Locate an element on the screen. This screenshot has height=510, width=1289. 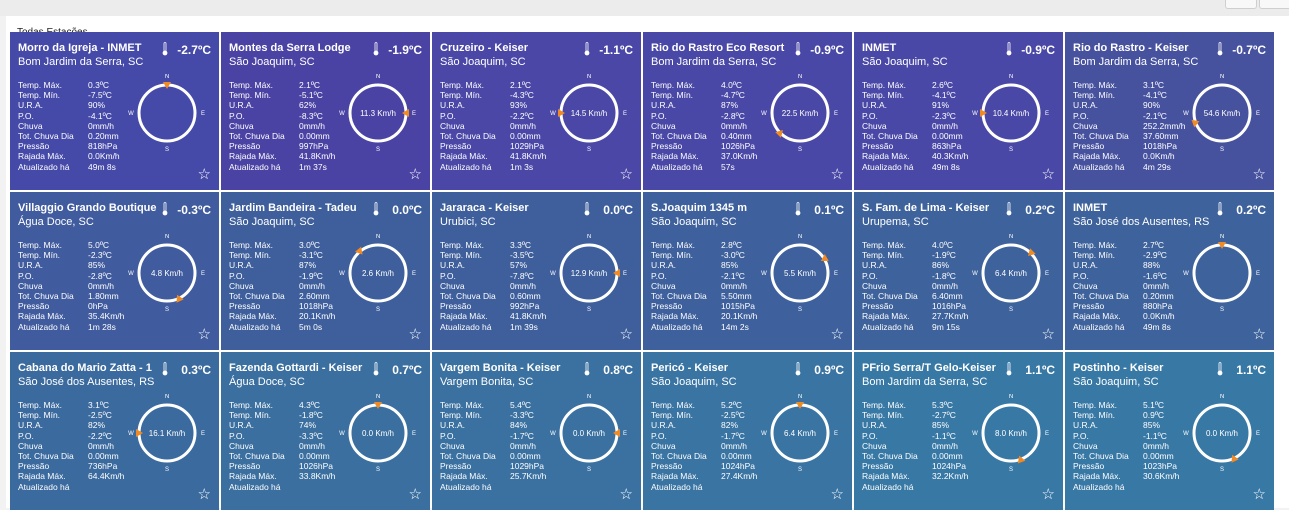
stat-row: Rajada Máx. 20.1Km/h is located at coordinates (289, 316).